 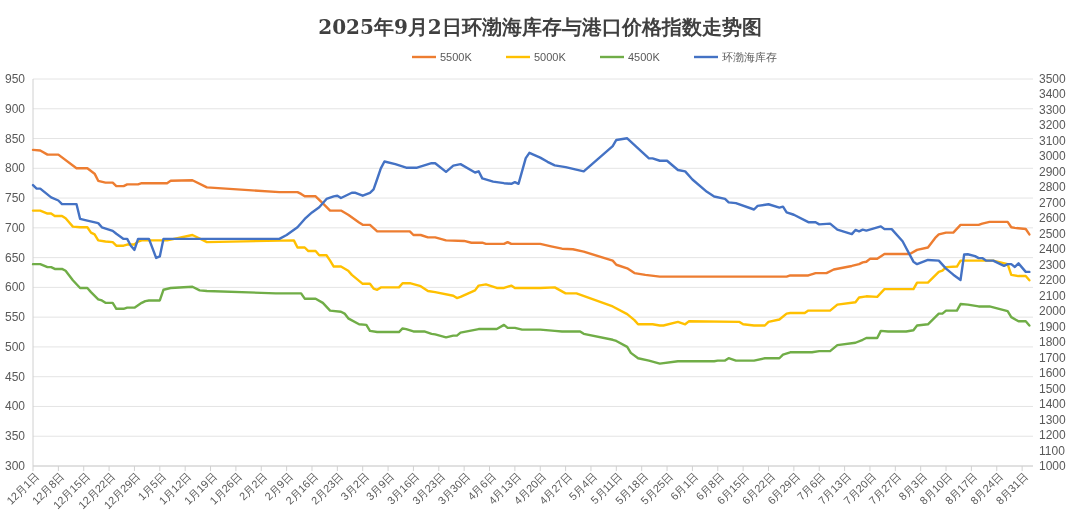 What do you see at coordinates (550, 57) in the screenshot?
I see `legend-label: 5000K` at bounding box center [550, 57].